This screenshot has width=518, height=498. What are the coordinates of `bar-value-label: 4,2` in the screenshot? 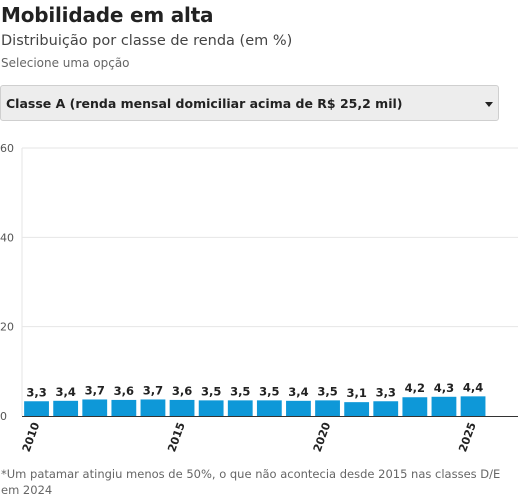 It's located at (415, 388).